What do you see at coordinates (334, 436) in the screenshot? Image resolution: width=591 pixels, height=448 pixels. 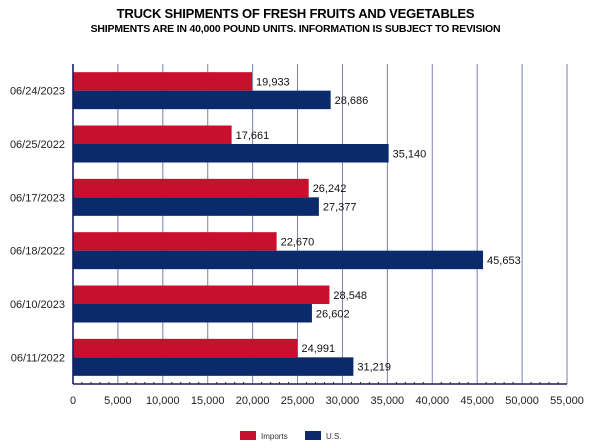 I see `legend-label: U.S.` at bounding box center [334, 436].